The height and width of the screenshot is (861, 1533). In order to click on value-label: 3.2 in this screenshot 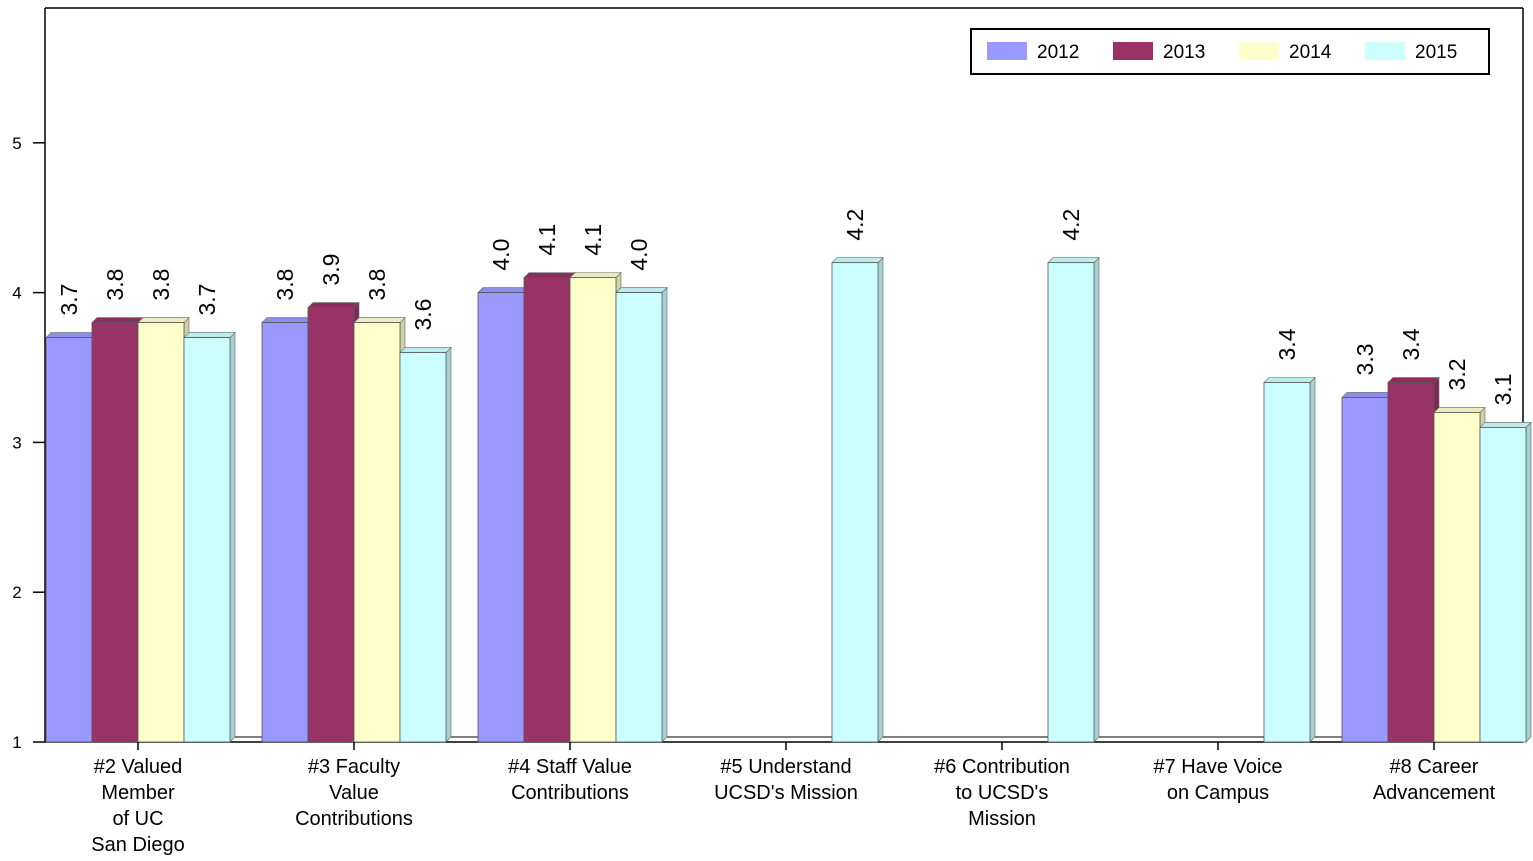, I will do `click(1457, 374)`.